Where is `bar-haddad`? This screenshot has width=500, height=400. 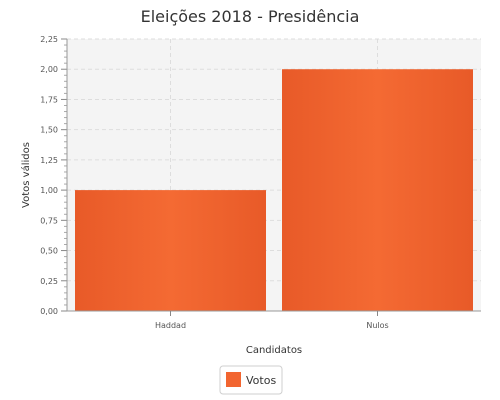
bar-haddad is located at coordinates (170, 250).